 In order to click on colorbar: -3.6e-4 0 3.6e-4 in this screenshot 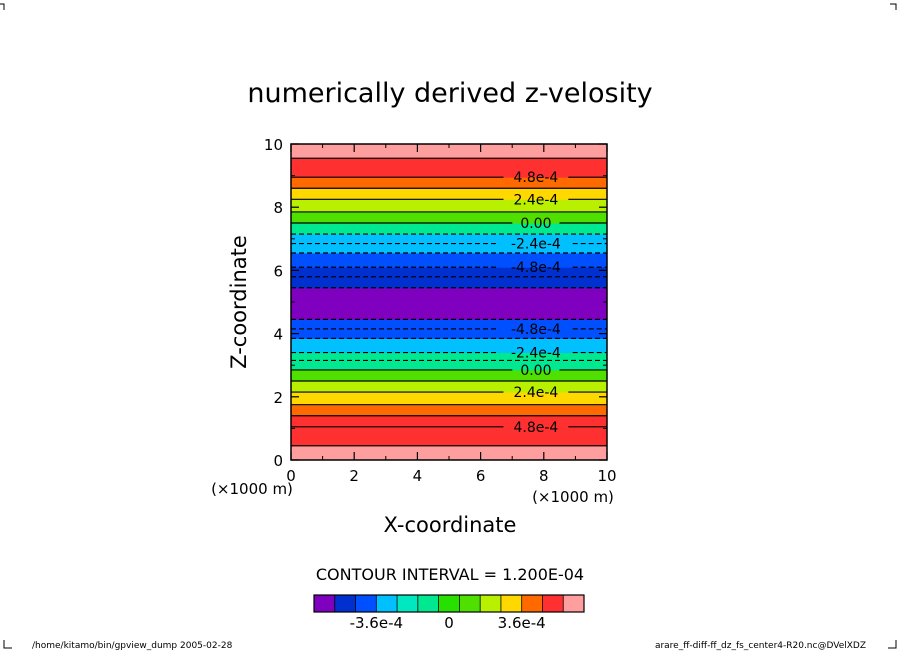, I will do `click(449, 613)`.